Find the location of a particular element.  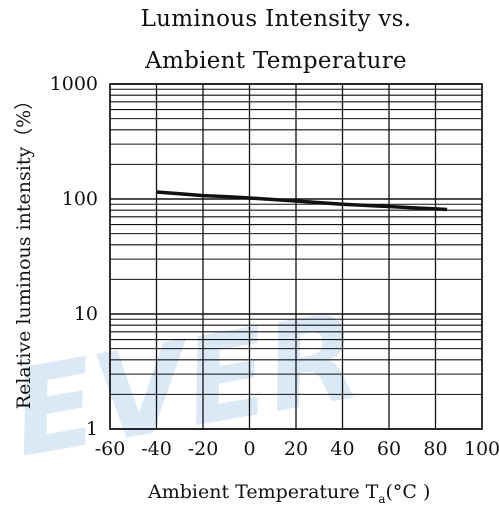

x-tick-label: -60 is located at coordinates (110, 449).